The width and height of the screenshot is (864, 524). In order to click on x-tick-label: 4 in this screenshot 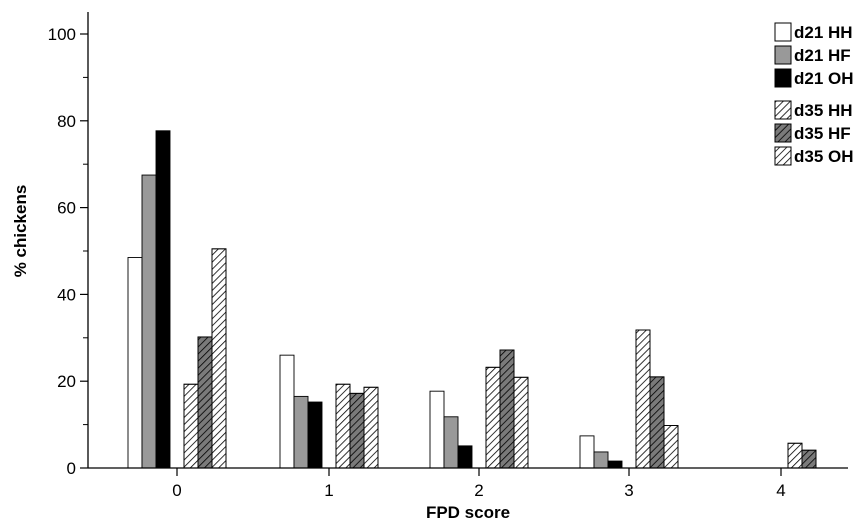, I will do `click(780, 490)`.